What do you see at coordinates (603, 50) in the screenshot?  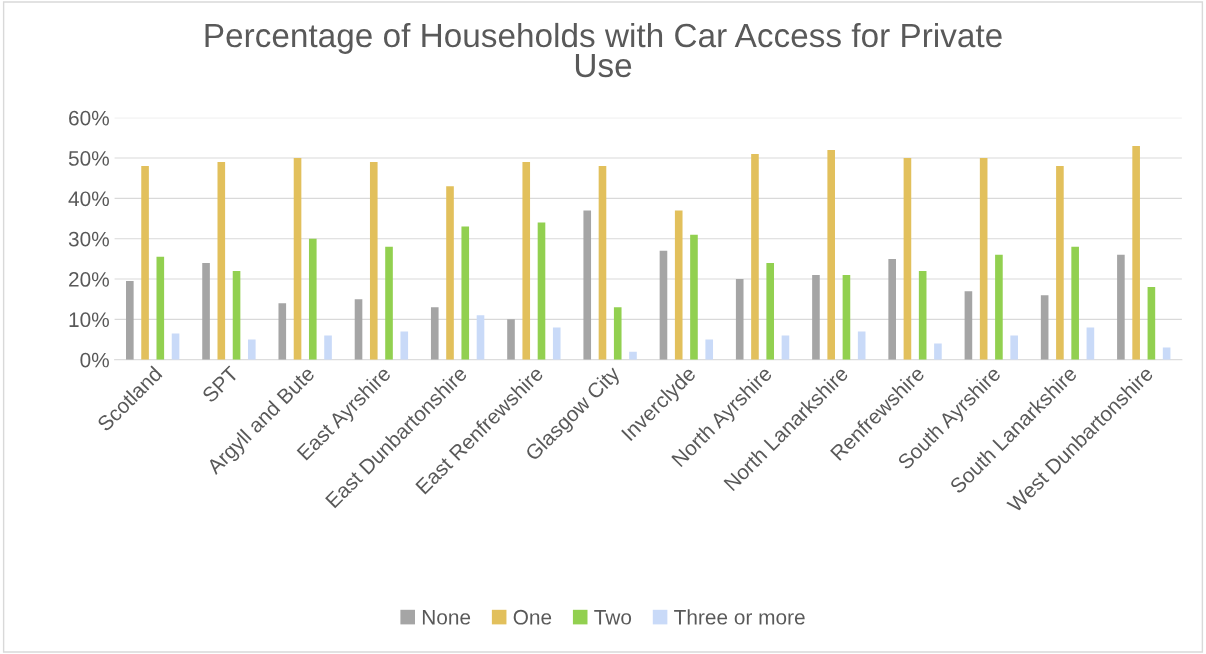 I see `chart-title: Percentage of Households with Car Access for Private Use` at bounding box center [603, 50].